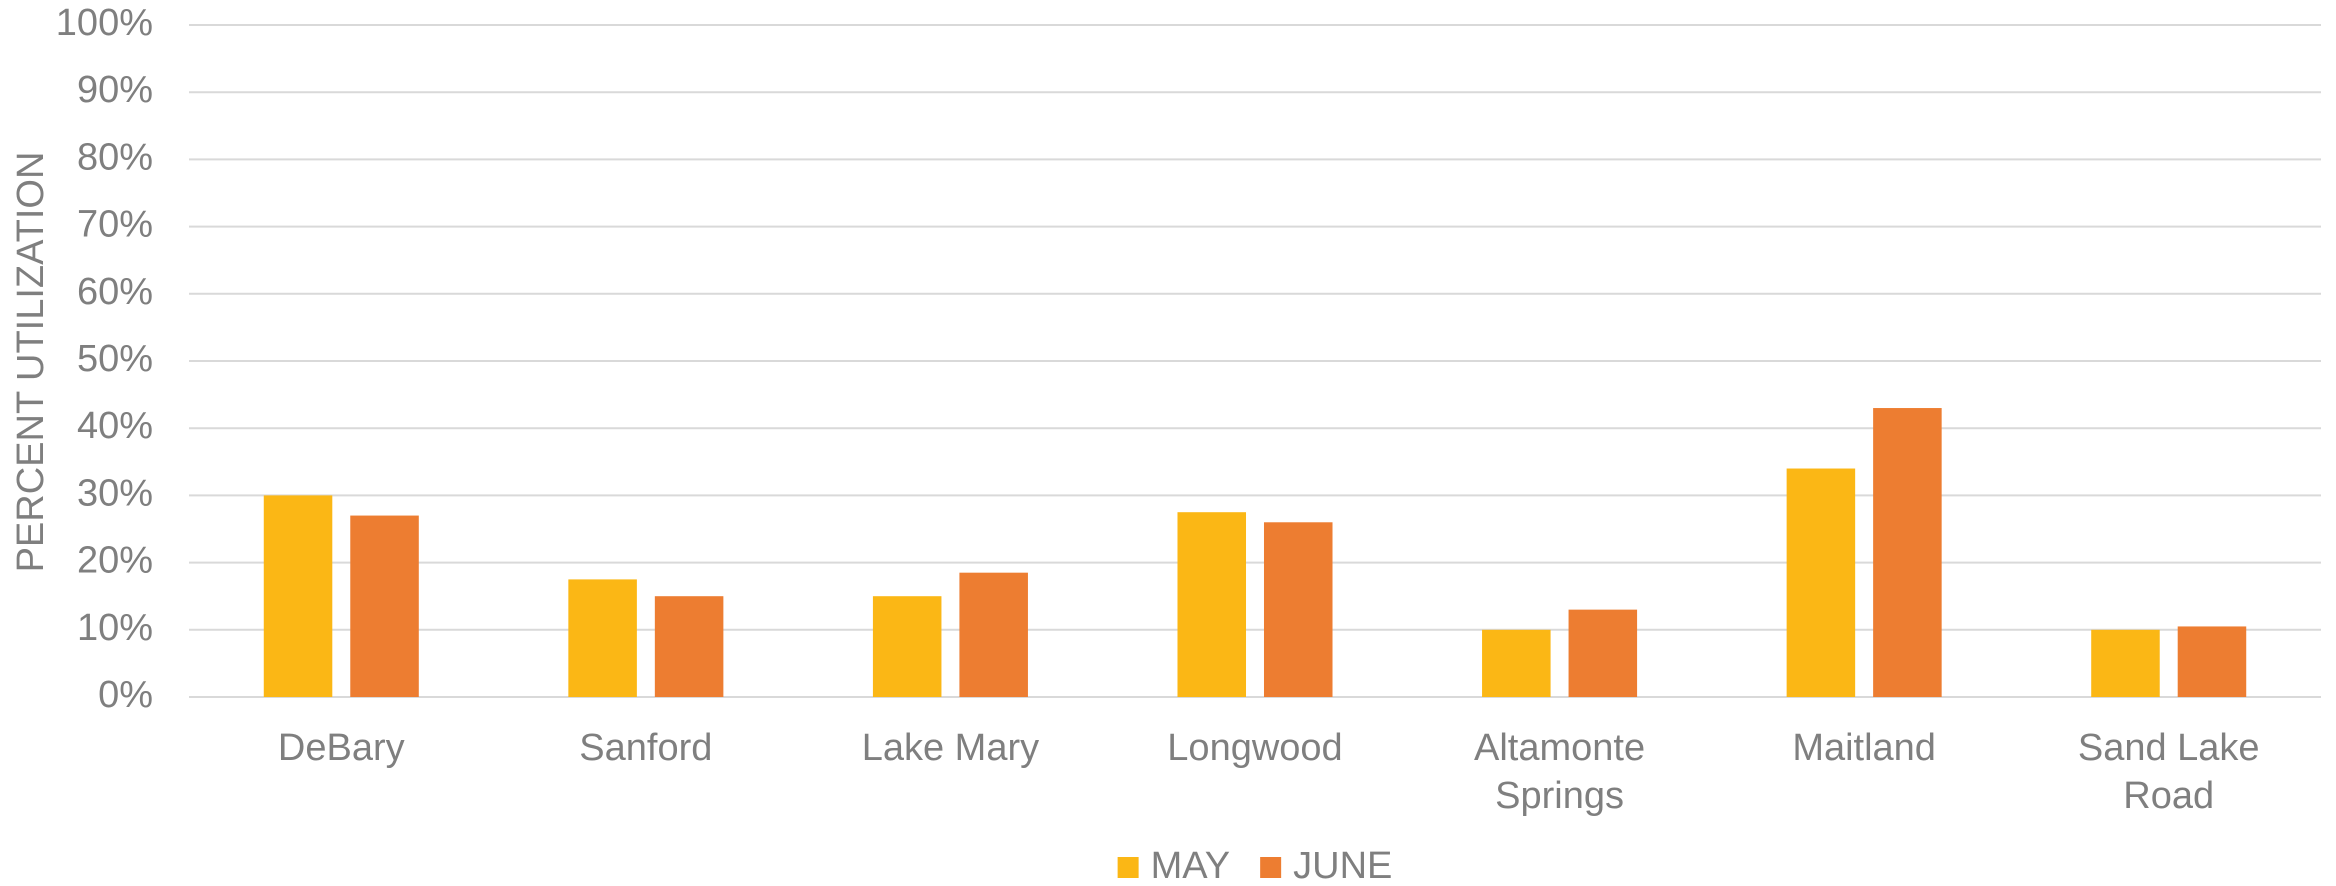 This screenshot has height=886, width=2336. What do you see at coordinates (646, 748) in the screenshot?
I see `x-tick-label: Sanford` at bounding box center [646, 748].